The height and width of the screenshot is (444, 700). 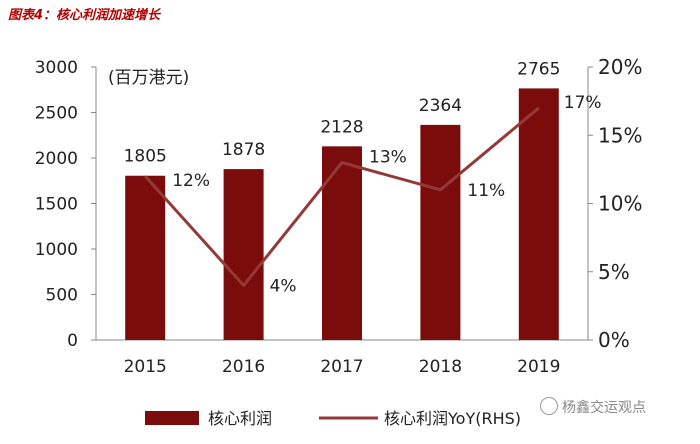 I want to click on y-right-tick-label: 5%, so click(x=614, y=272).